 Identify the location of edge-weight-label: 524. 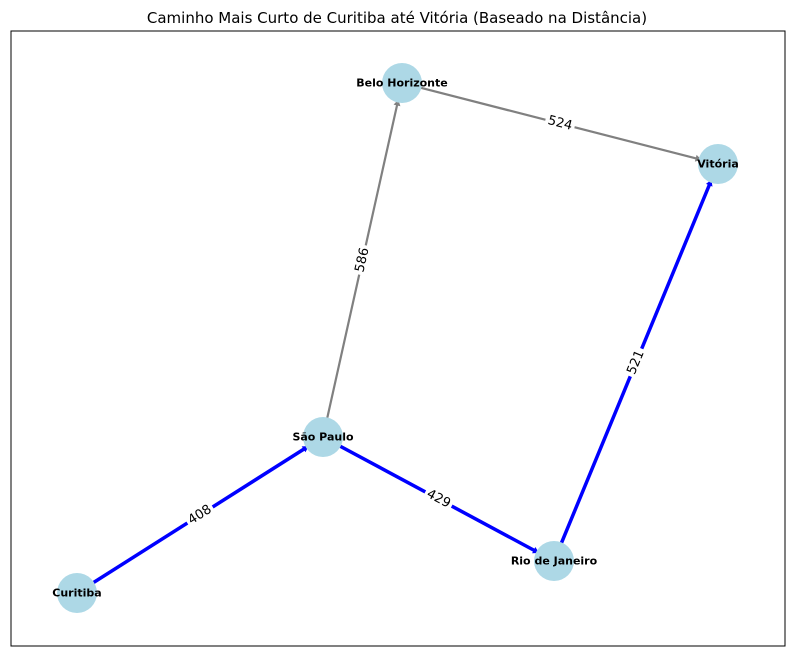
(560, 123).